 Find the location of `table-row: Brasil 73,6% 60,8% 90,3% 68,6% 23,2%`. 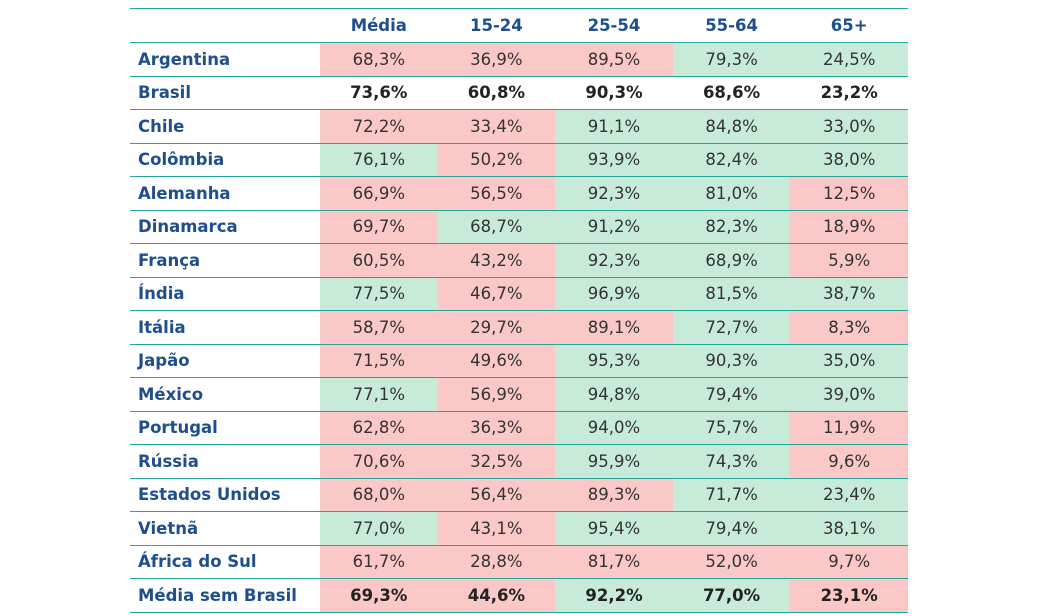

table-row: Brasil 73,6% 60,8% 90,3% 68,6% 23,2% is located at coordinates (519, 93).